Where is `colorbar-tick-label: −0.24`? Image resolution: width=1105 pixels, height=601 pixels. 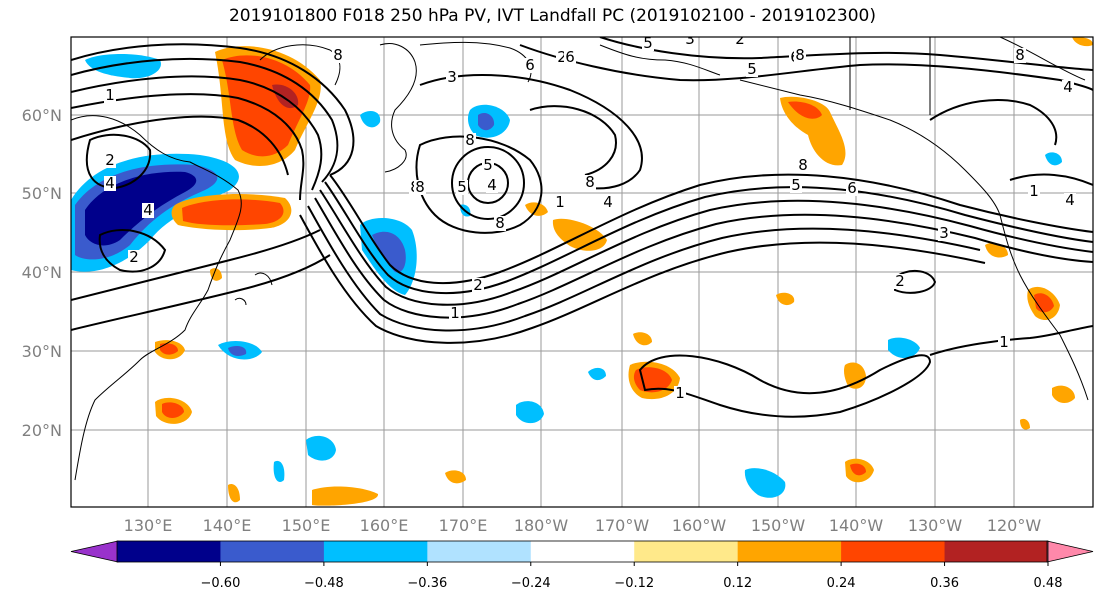
colorbar-tick-label: −0.24 is located at coordinates (531, 583).